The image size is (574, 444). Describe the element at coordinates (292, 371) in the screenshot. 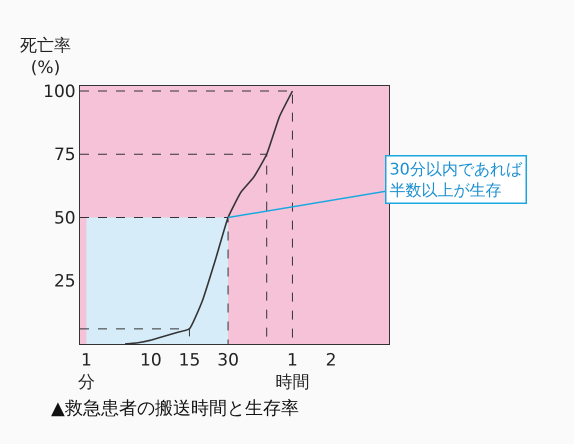

I see `x-tick-label: 1 時間` at that location.